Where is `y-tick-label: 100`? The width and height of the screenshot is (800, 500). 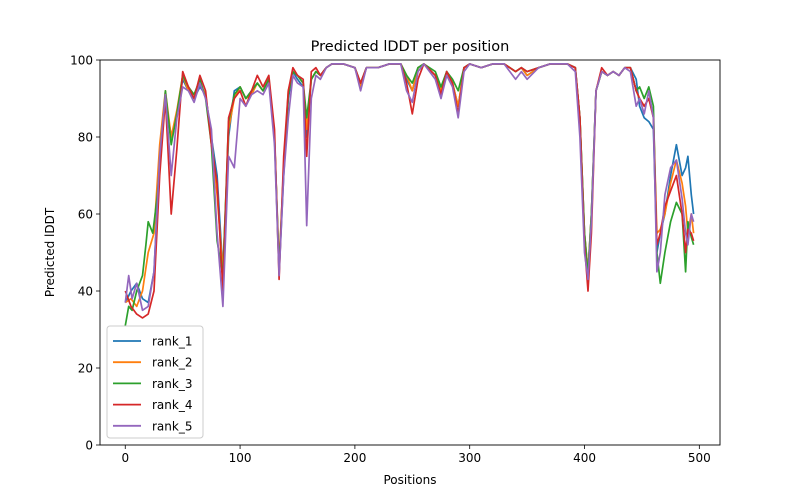
y-tick-label: 100 is located at coordinates (81, 61).